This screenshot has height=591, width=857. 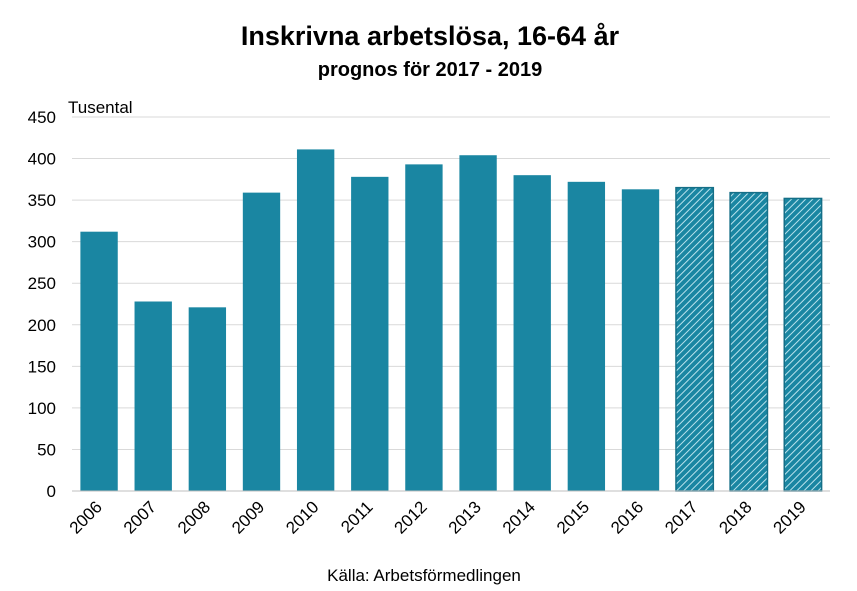 What do you see at coordinates (430, 36) in the screenshot?
I see `chart-title: Inskrivna arbetslösa, 16-64 år` at bounding box center [430, 36].